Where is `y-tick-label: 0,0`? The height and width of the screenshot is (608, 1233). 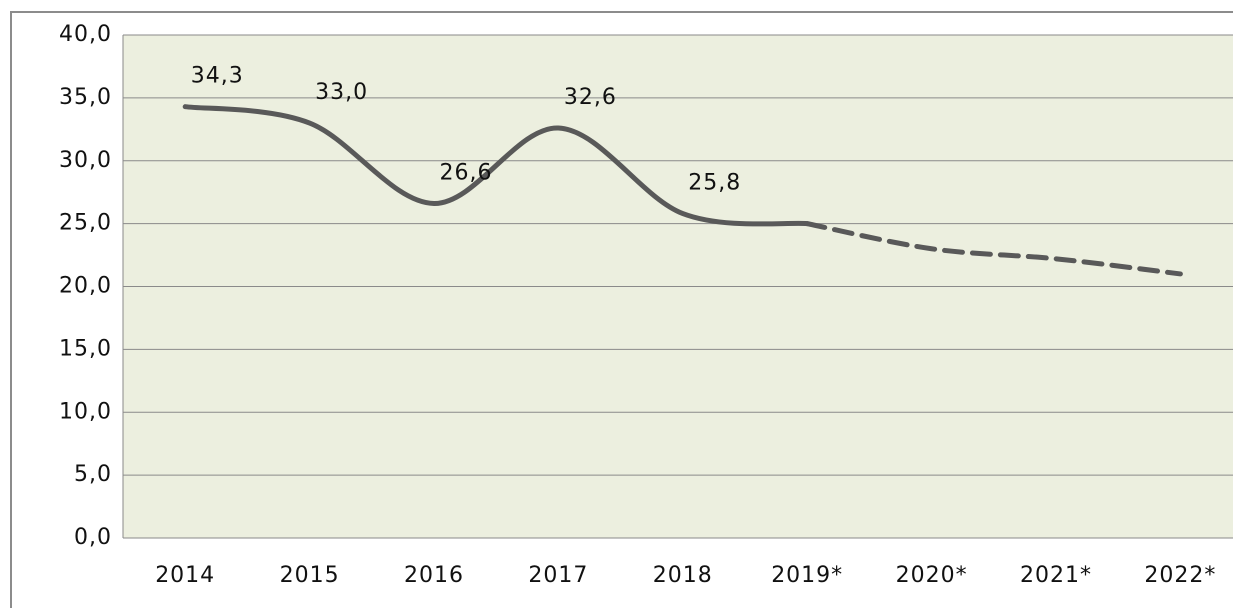 y-tick-label: 0,0 is located at coordinates (93, 537).